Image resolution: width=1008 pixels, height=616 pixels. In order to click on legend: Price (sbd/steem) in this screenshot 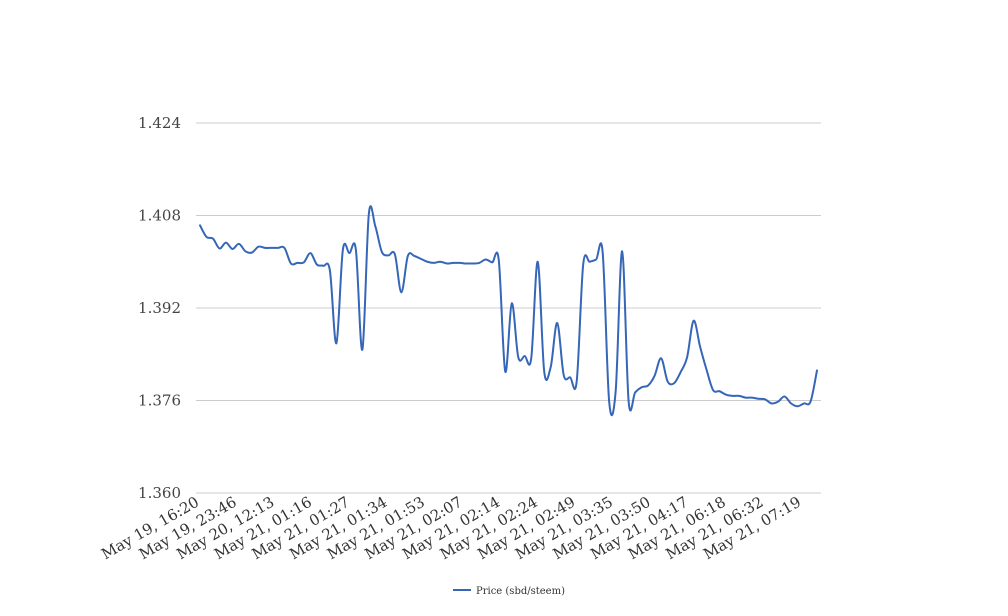, I will do `click(509, 591)`.